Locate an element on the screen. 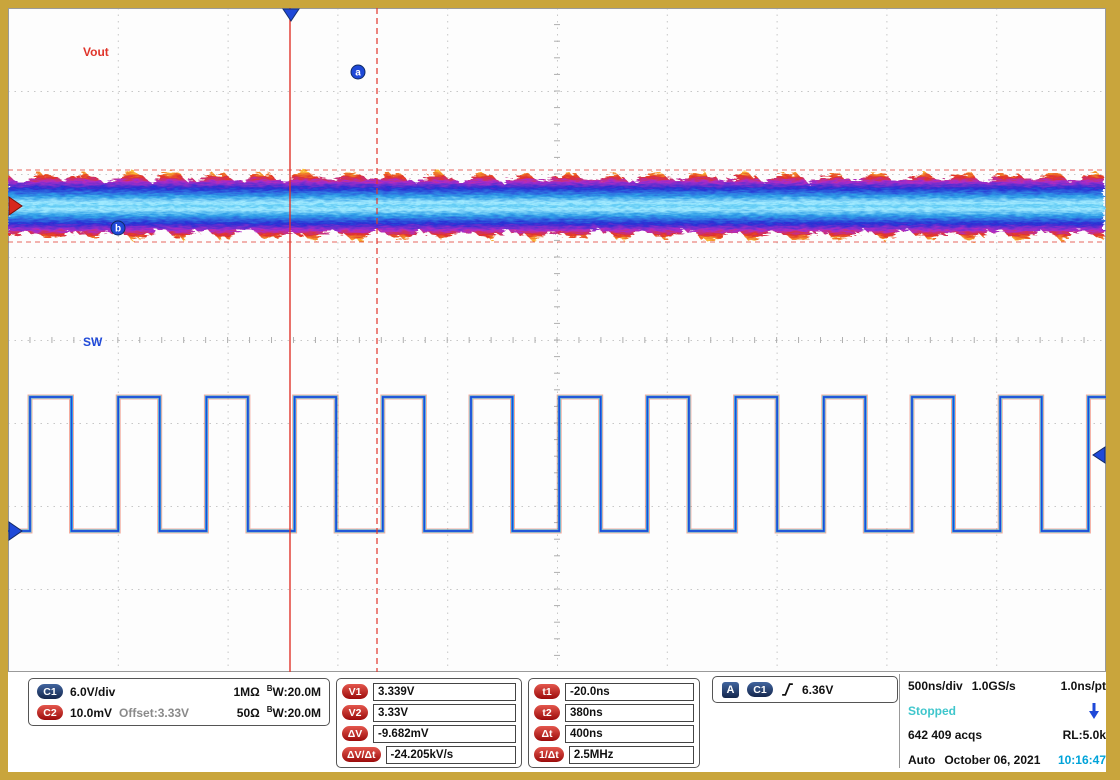  ch1-position-marker is located at coordinates (15, 531).